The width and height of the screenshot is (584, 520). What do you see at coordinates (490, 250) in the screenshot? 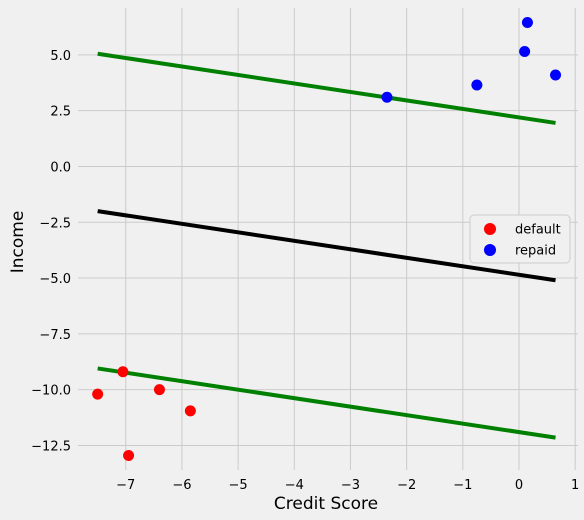
I see `legend-marker-repaid` at bounding box center [490, 250].